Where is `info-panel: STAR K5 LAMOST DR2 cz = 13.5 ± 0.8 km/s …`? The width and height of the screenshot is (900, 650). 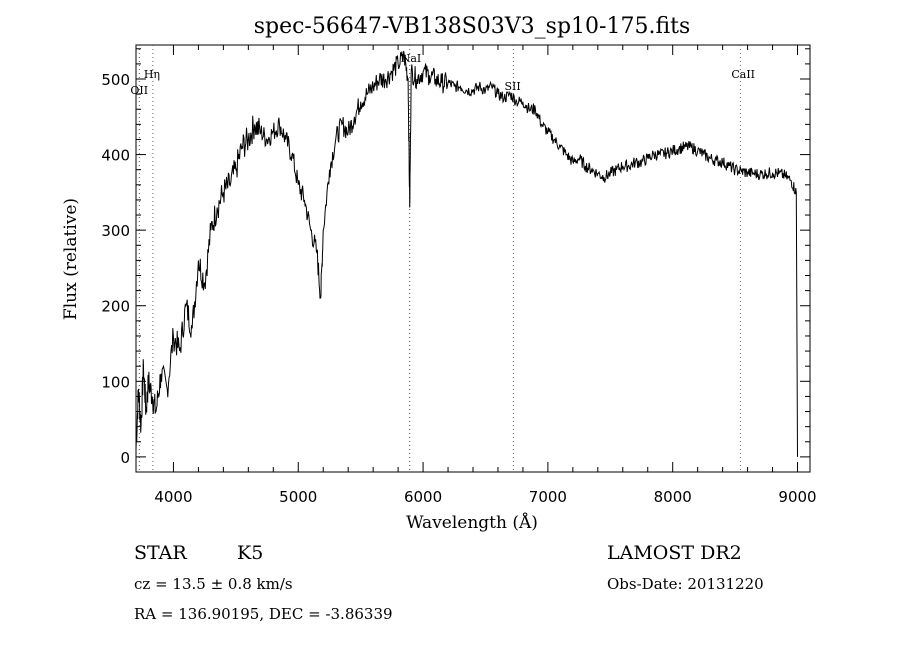
info-panel: STAR K5 LAMOST DR2 cz = 13.5 ± 0.8 km/s … is located at coordinates (449, 582).